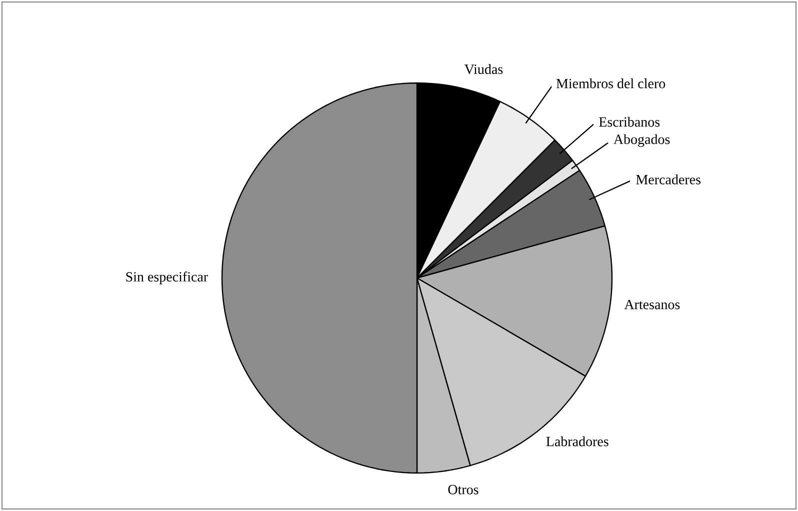  What do you see at coordinates (642, 140) in the screenshot?
I see `slice-label: Abogados` at bounding box center [642, 140].